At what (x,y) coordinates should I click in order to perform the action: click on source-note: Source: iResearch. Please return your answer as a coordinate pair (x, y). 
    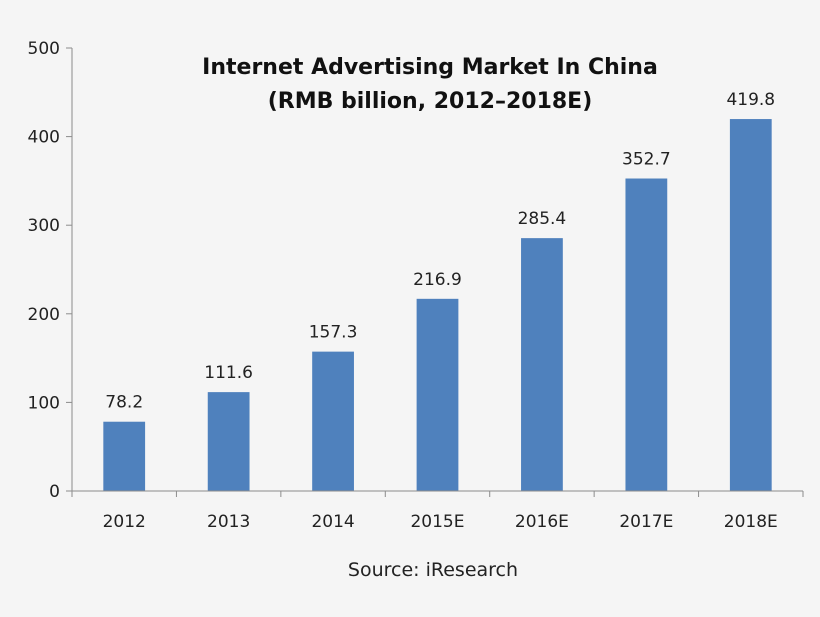
    Looking at the image, I should click on (433, 570).